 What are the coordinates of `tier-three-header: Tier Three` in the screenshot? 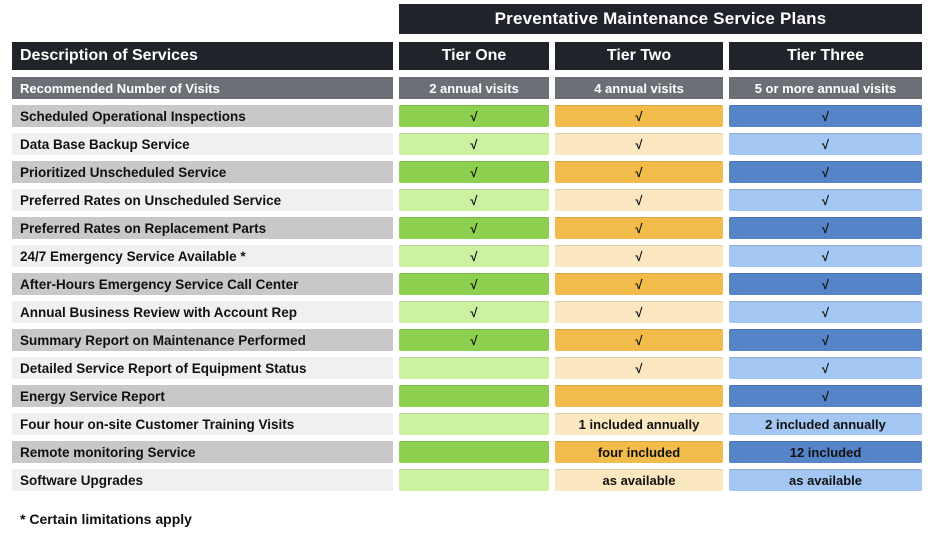 It's located at (825, 56).